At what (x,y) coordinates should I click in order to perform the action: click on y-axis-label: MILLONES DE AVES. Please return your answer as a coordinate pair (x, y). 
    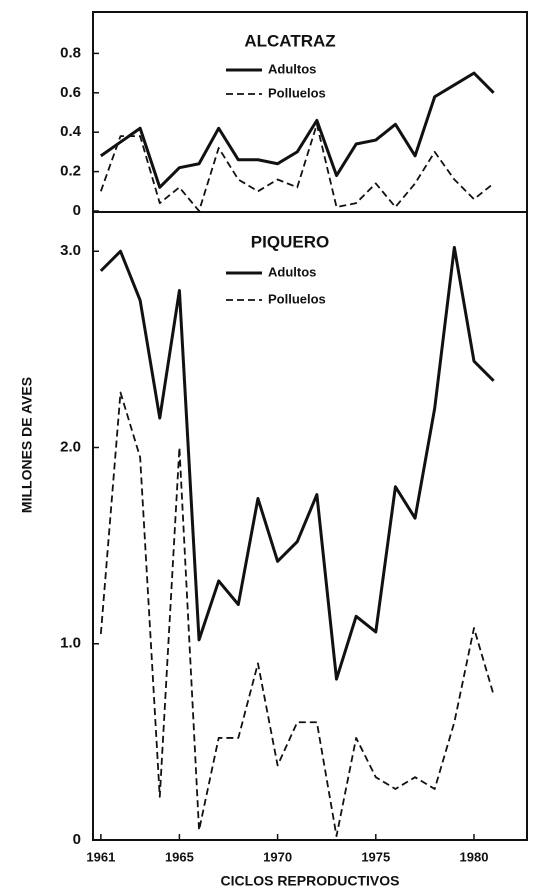
    Looking at the image, I should click on (27, 445).